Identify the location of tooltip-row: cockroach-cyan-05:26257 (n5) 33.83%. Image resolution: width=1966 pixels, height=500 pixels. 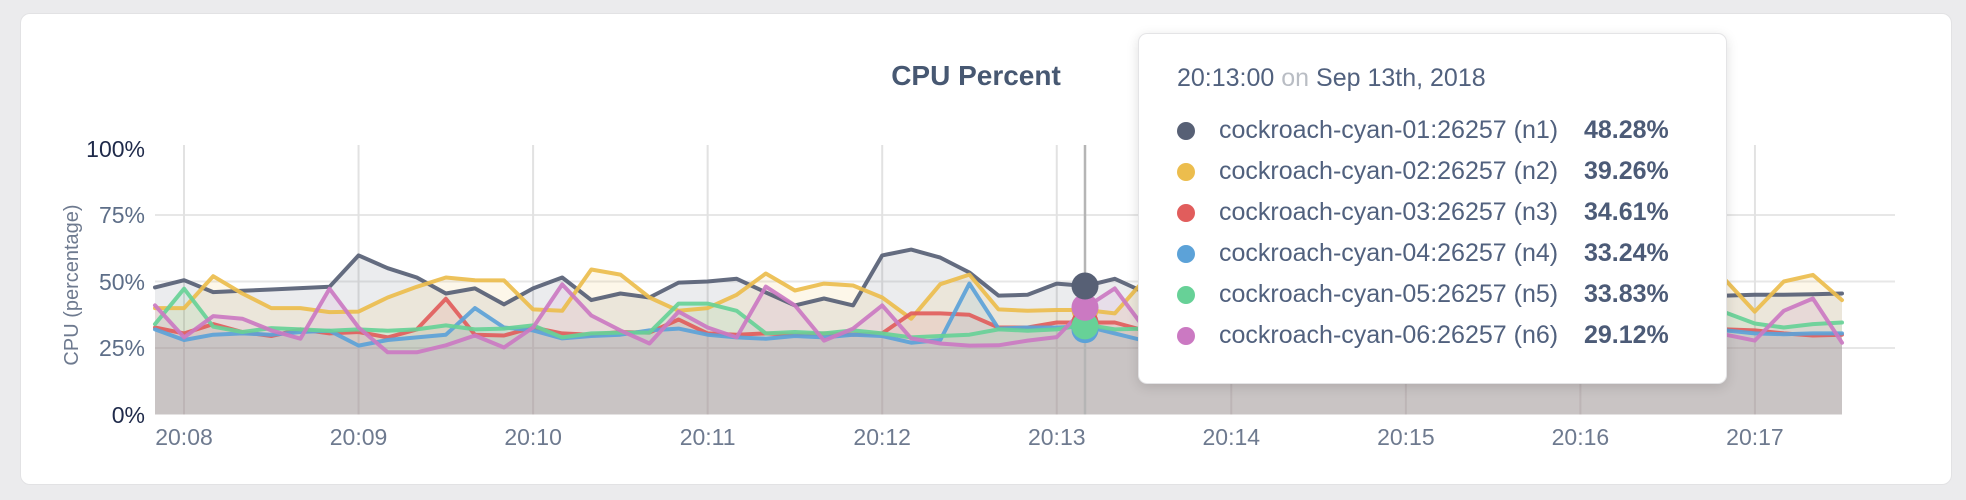
(1451, 294).